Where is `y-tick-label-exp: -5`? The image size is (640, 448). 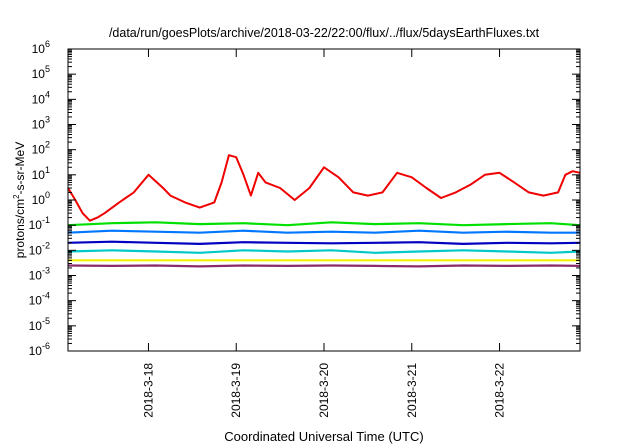
y-tick-label-exp: -5 is located at coordinates (46, 321).